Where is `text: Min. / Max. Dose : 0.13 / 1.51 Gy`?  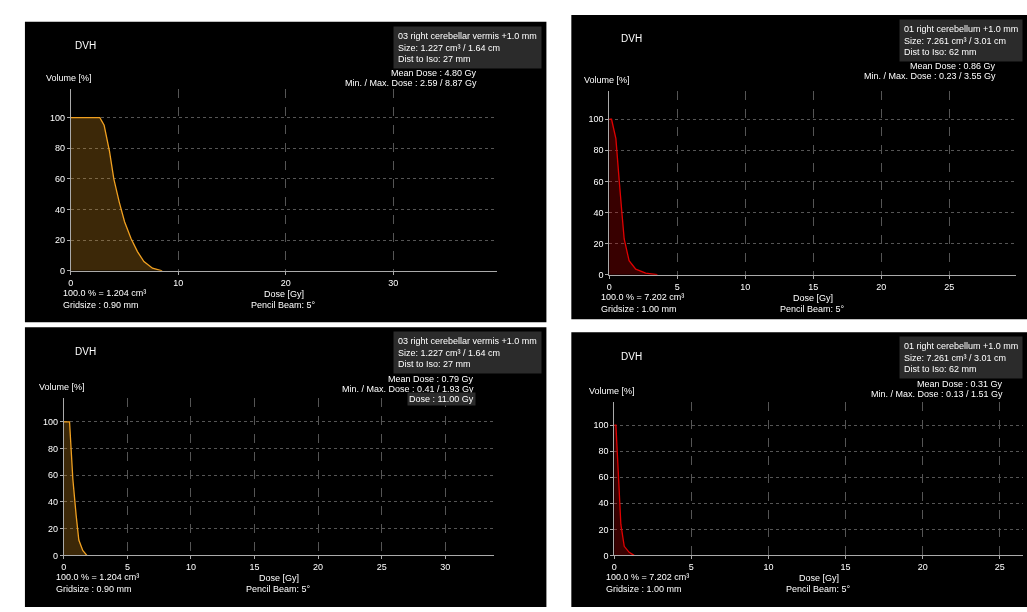
text: Min. / Max. Dose : 0.13 / 1.51 Gy is located at coordinates (937, 394).